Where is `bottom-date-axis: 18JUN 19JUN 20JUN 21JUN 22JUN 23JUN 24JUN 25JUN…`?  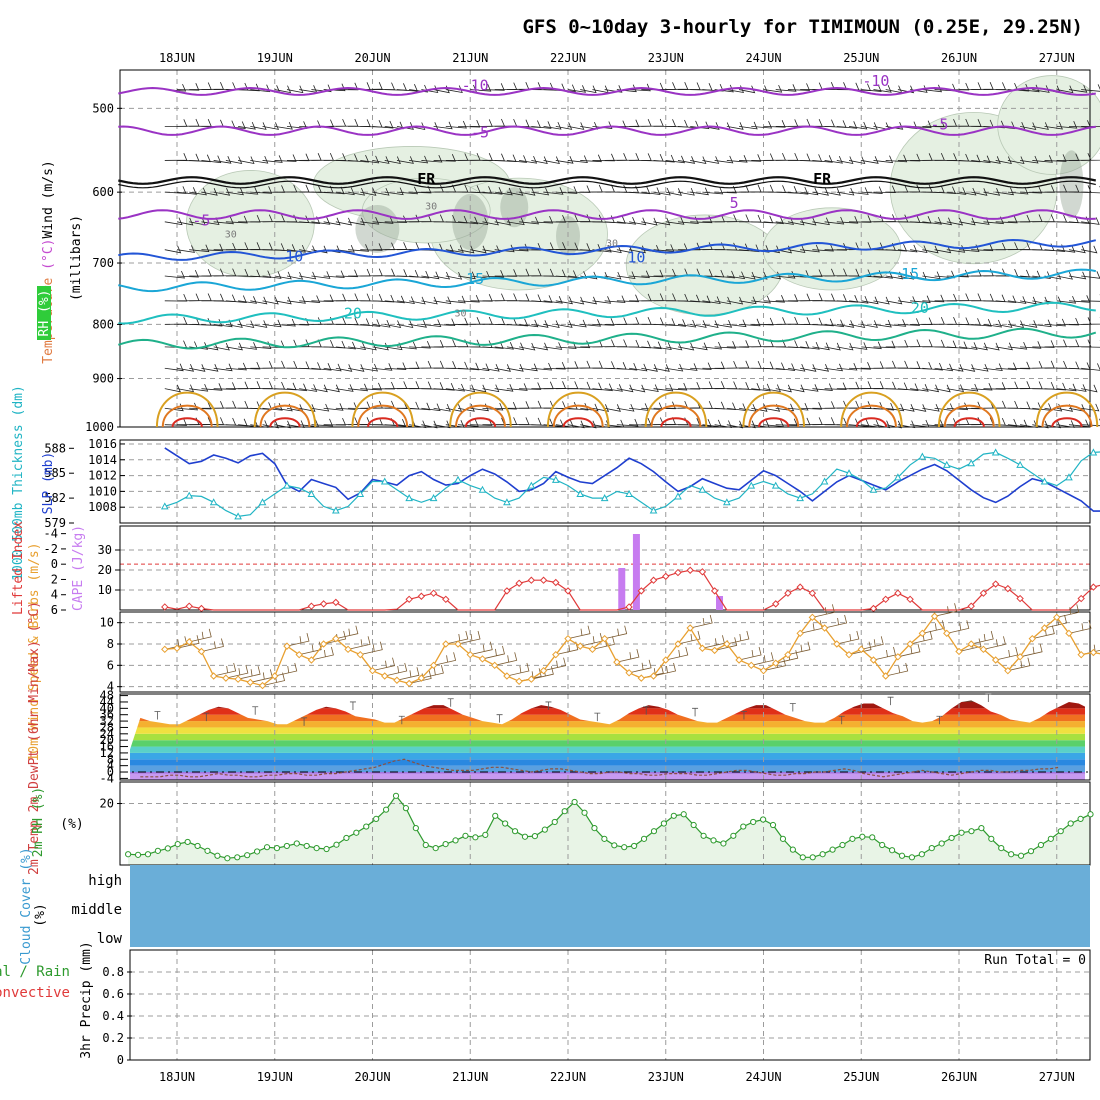
bottom-date-axis: 18JUN 19JUN 20JUN 21JUN 22JUN 23JUN 24JUN 25JUN… is located at coordinates (617, 1077).